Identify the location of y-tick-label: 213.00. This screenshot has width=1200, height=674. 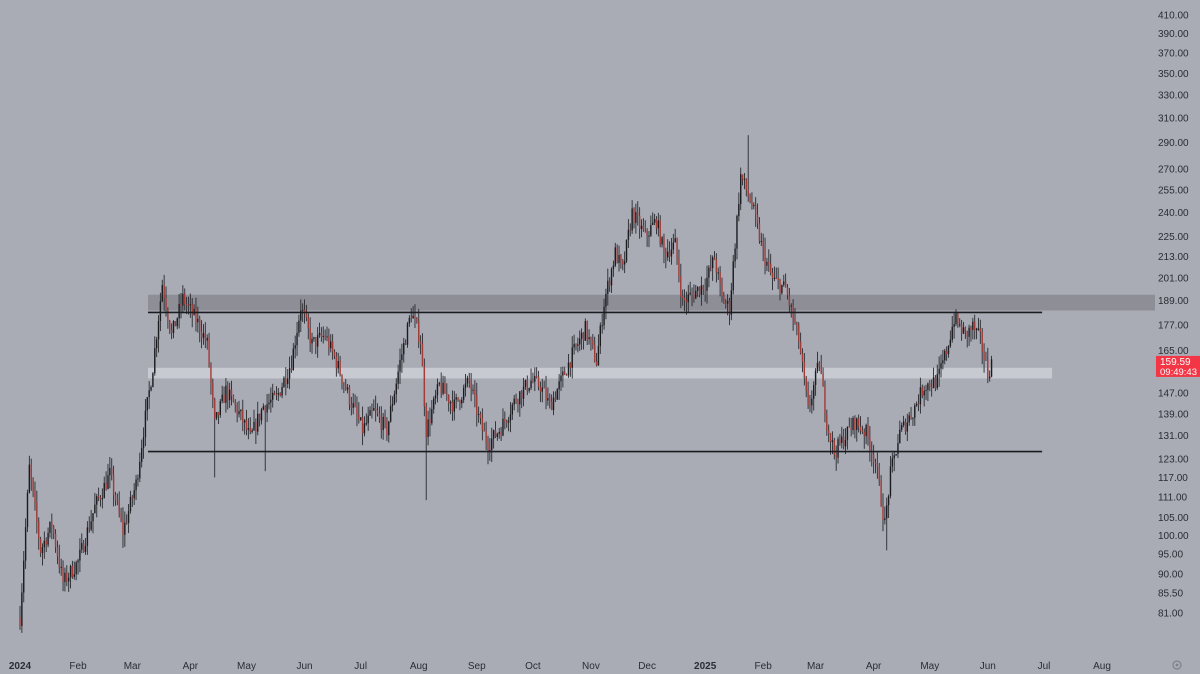
(1173, 257).